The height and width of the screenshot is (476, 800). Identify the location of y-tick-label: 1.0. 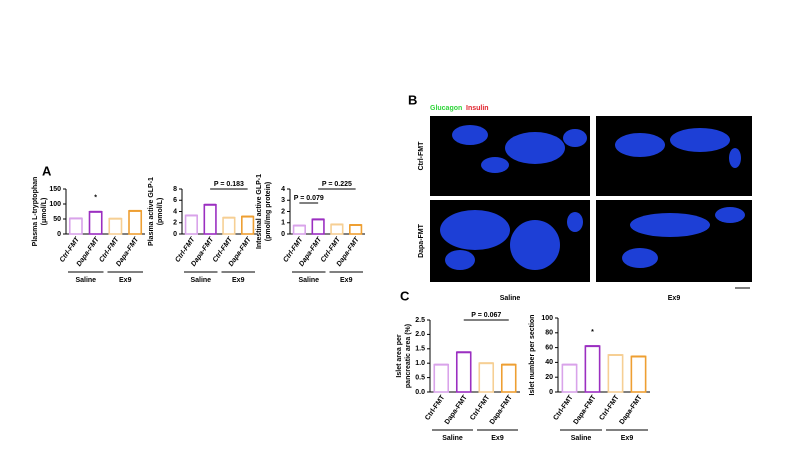
(420, 363).